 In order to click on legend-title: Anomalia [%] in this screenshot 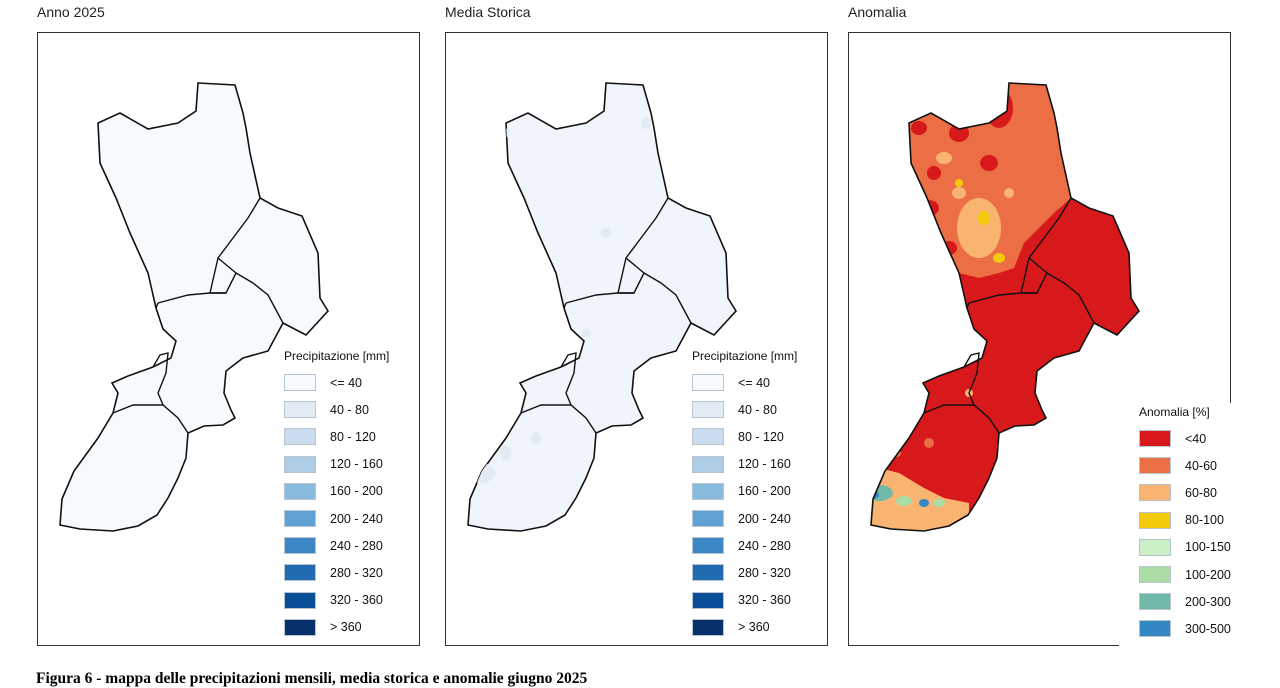, I will do `click(1174, 412)`.